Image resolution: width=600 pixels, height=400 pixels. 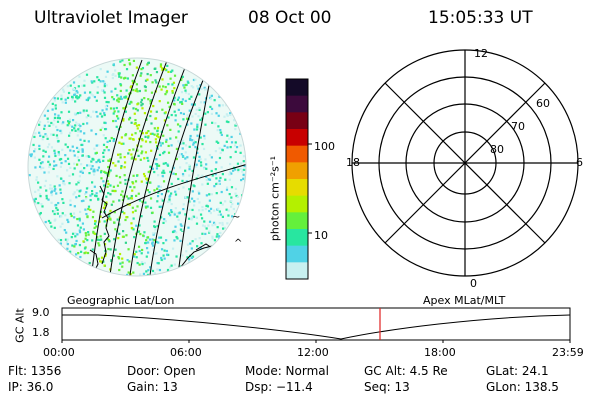 I want to click on lat-label-60: 60, so click(x=543, y=103).